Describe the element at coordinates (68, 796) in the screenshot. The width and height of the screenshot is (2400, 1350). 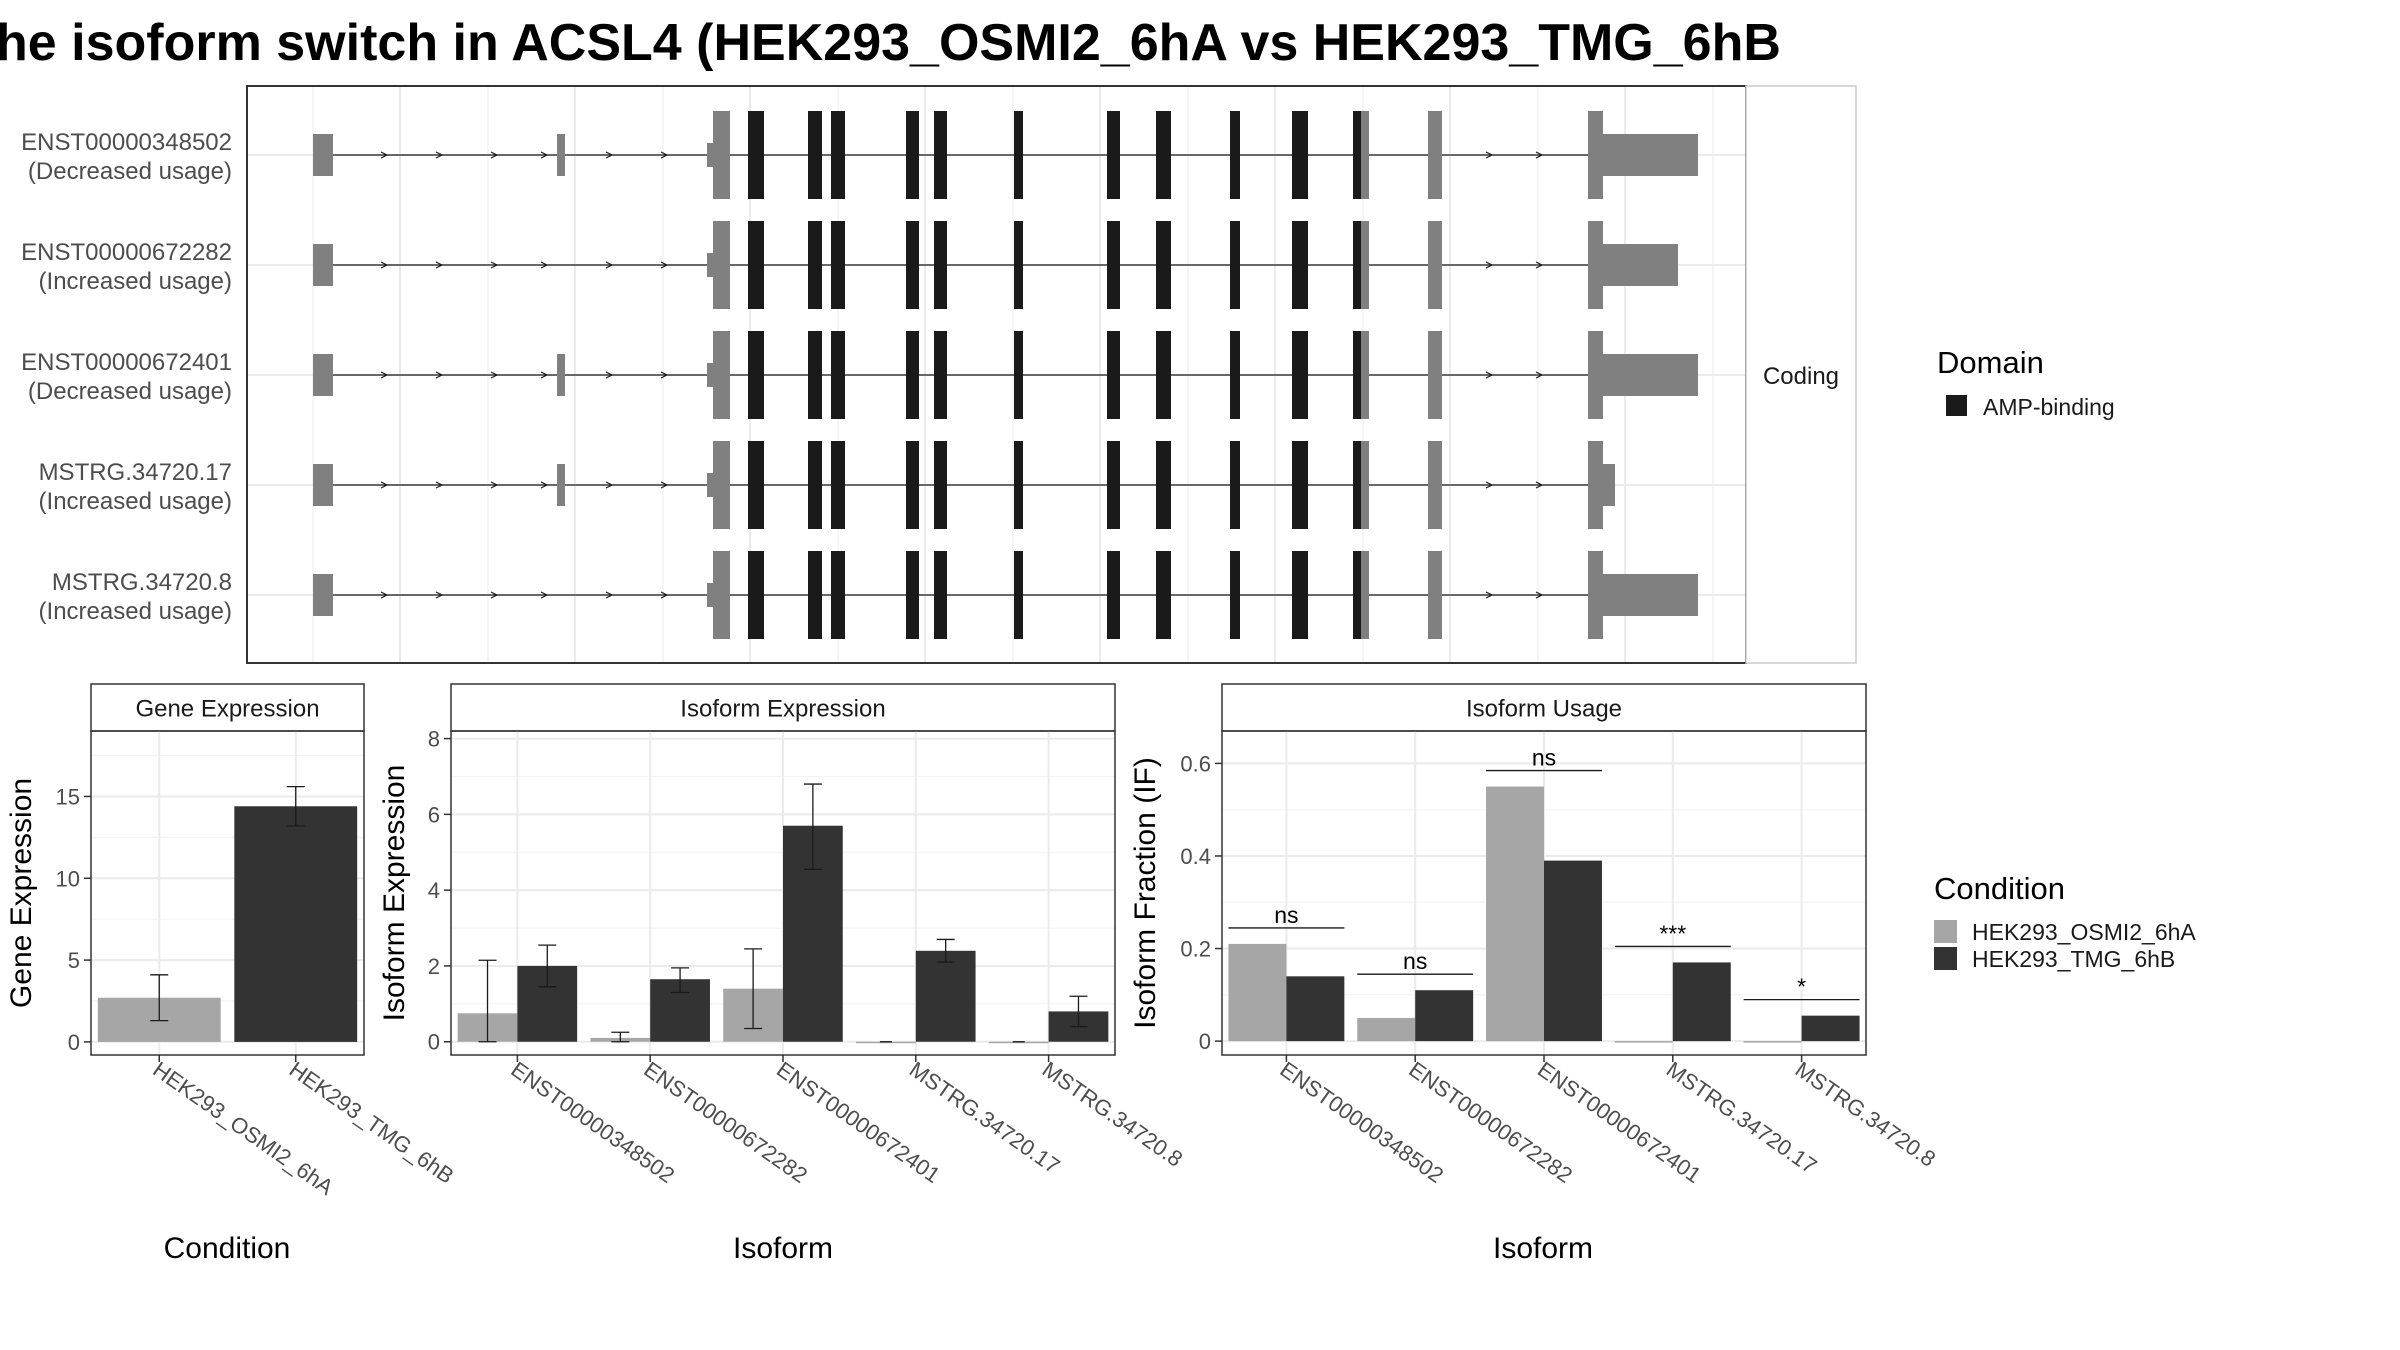
I see `y-tick-label: 15` at that location.